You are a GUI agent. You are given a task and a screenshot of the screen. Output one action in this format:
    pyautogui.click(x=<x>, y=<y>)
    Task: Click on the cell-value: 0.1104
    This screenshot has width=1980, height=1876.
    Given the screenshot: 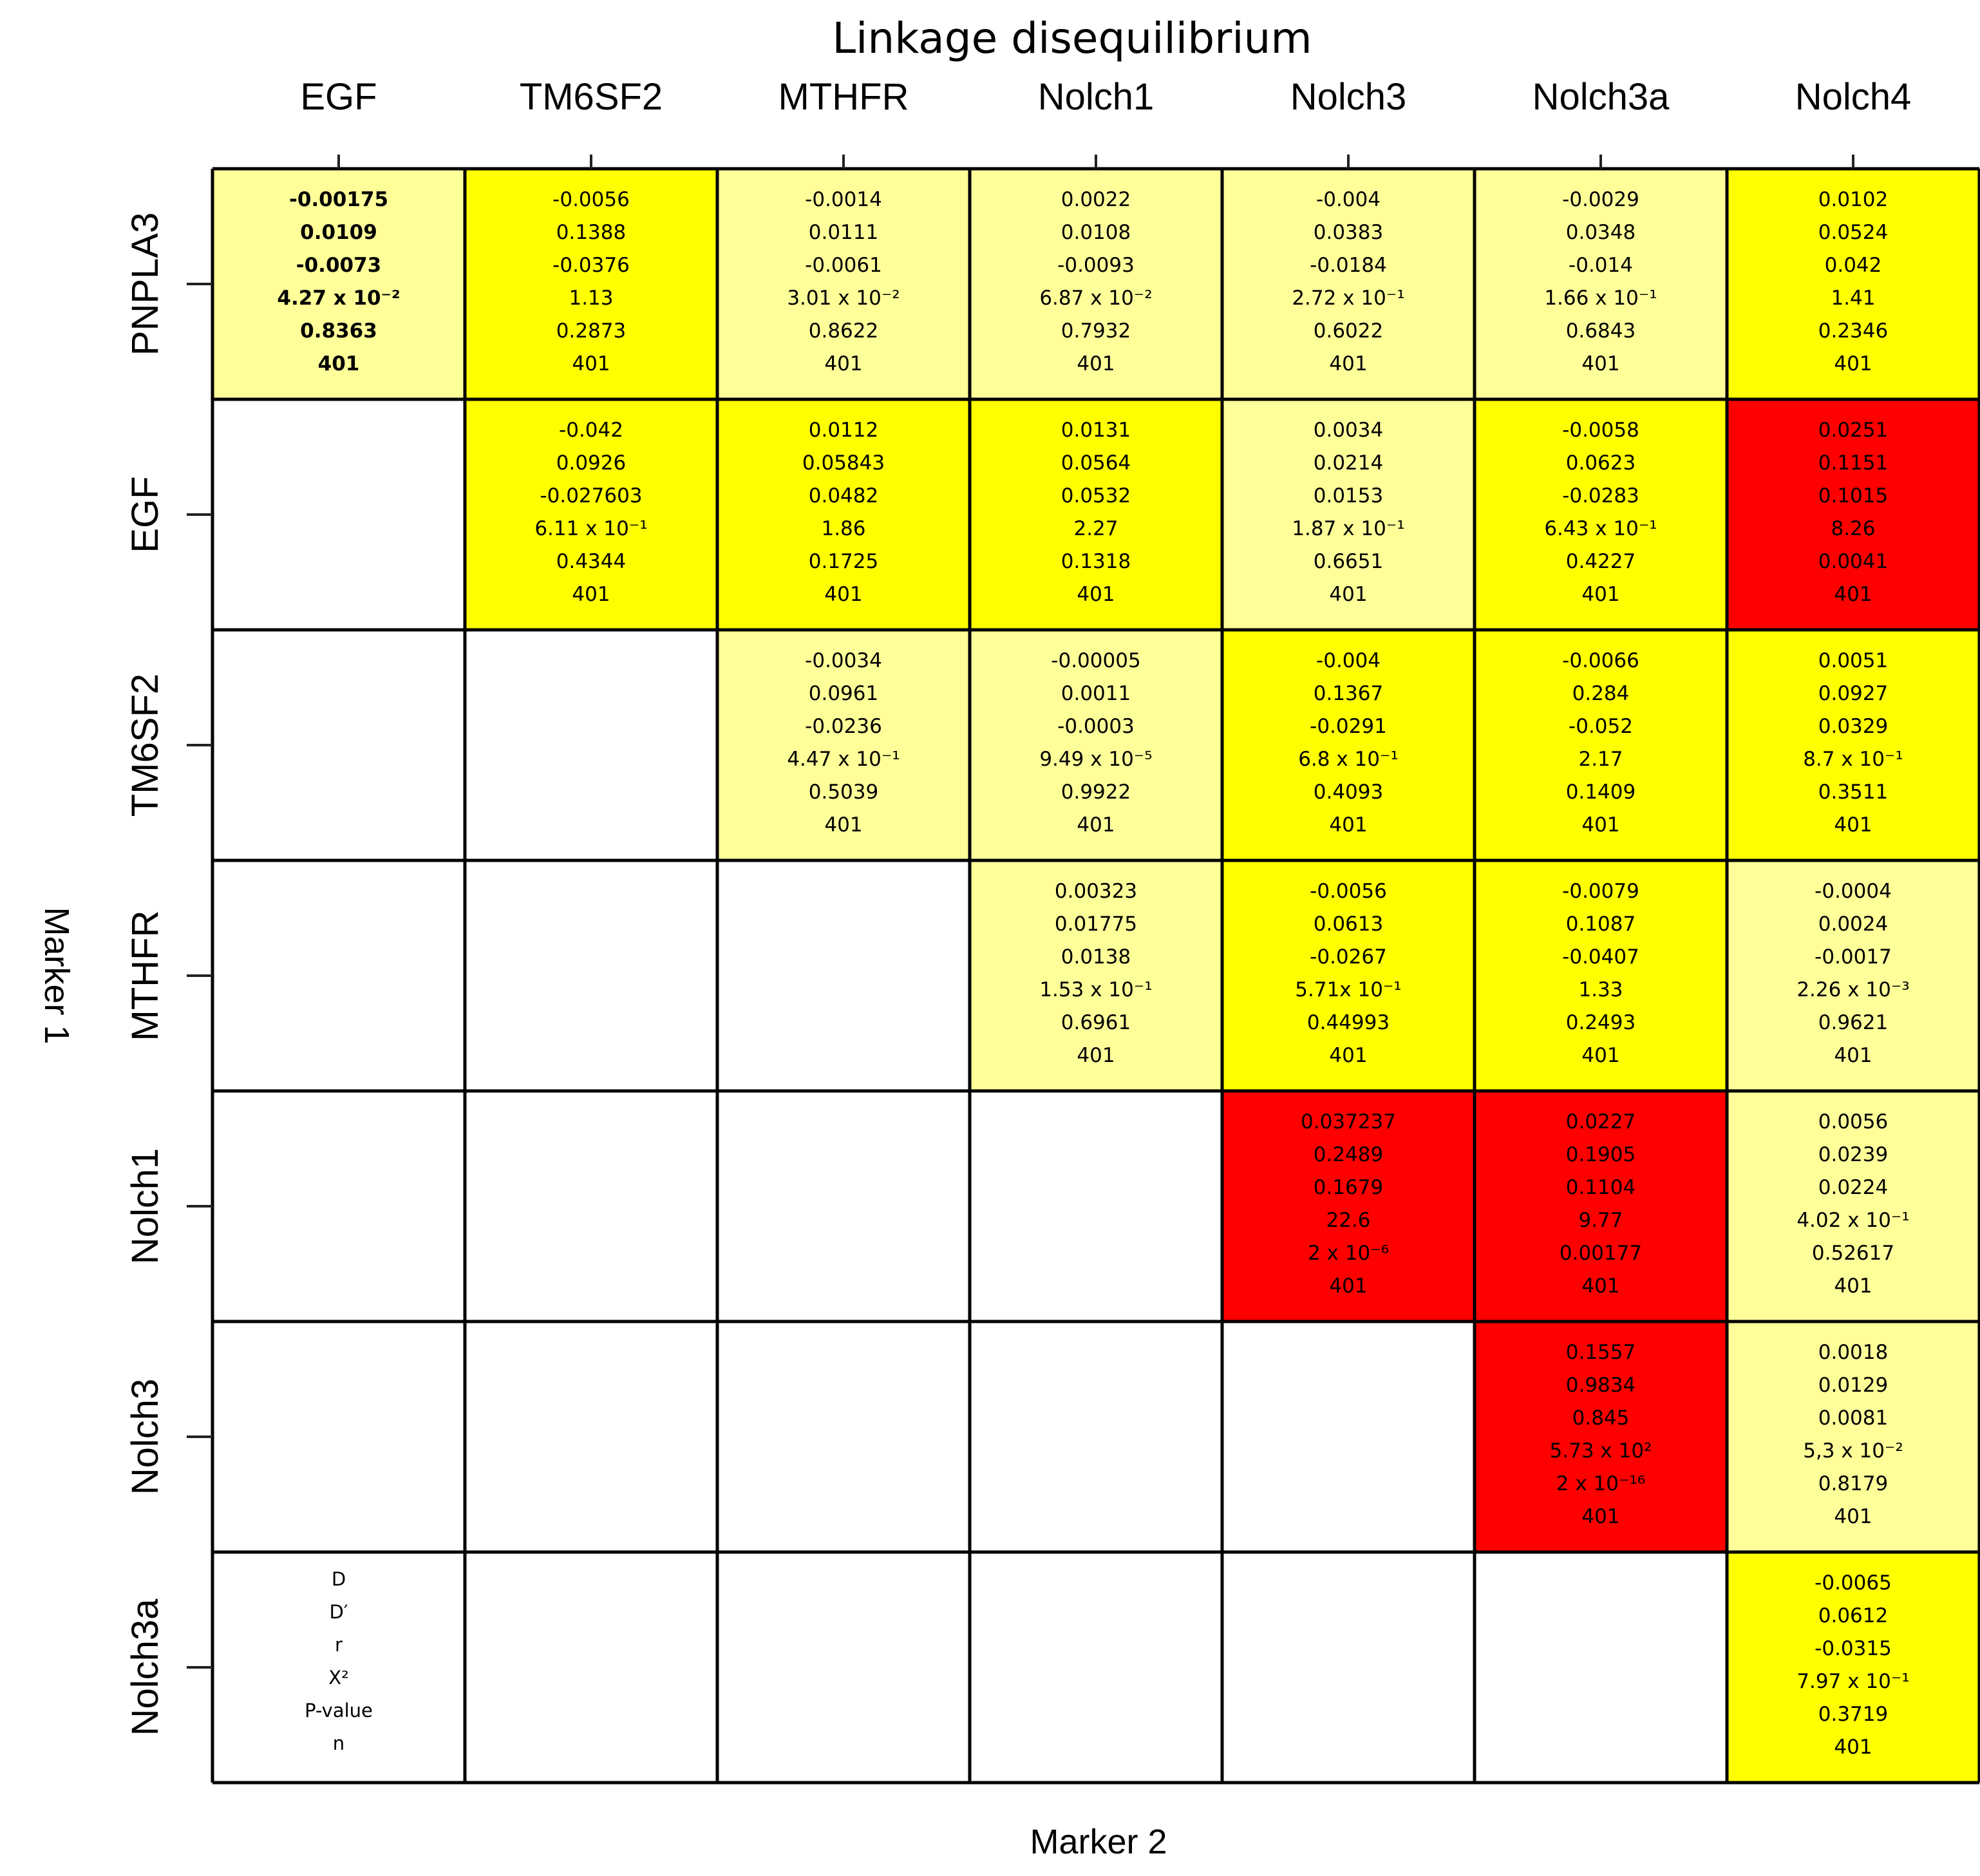 What is the action you would take?
    pyautogui.click(x=1601, y=1187)
    